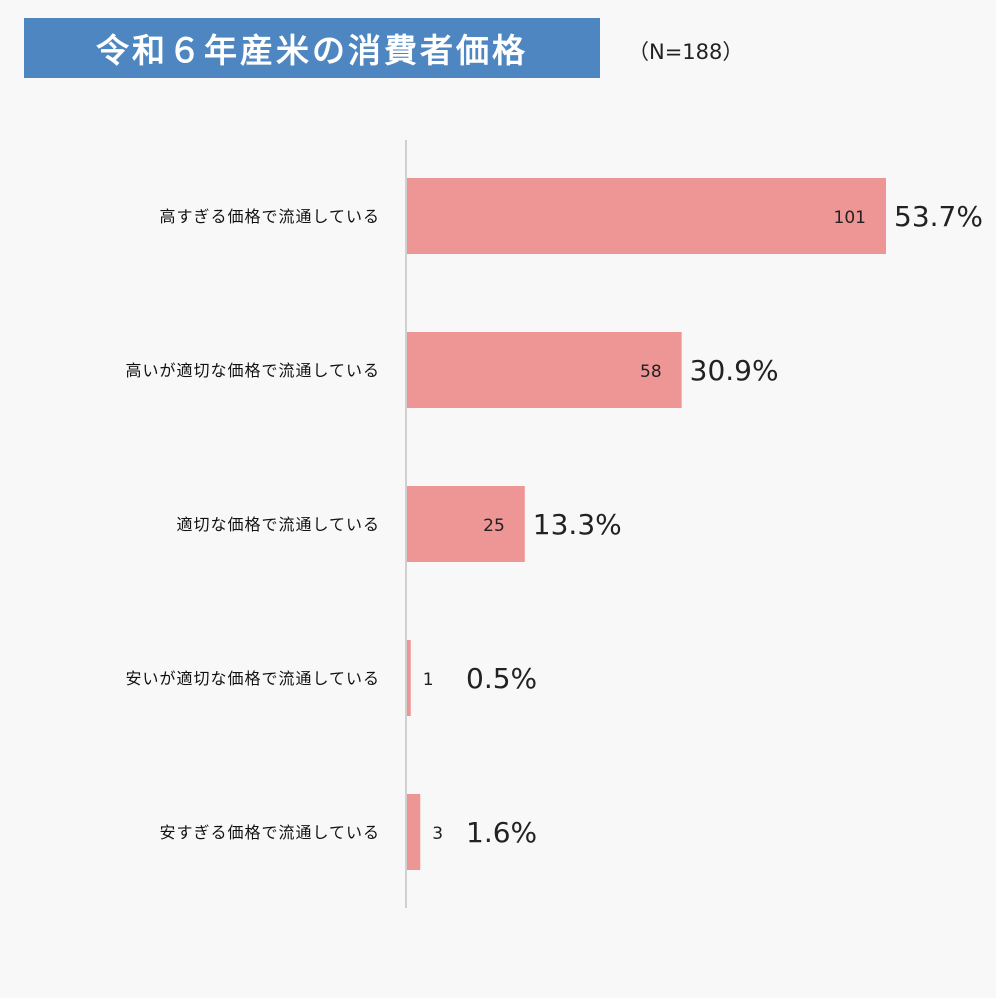 This screenshot has height=998, width=996. Describe the element at coordinates (437, 834) in the screenshot. I see `data-label-count: 3` at that location.